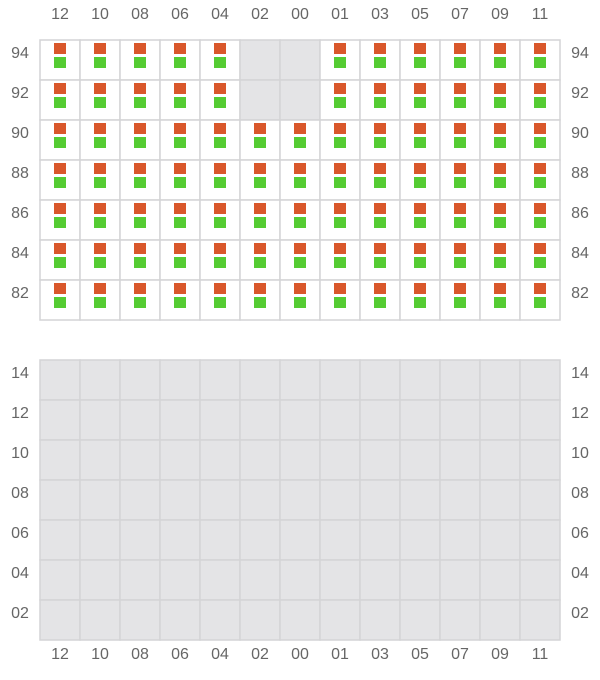  What do you see at coordinates (380, 654) in the screenshot?
I see `column-label: 03` at bounding box center [380, 654].